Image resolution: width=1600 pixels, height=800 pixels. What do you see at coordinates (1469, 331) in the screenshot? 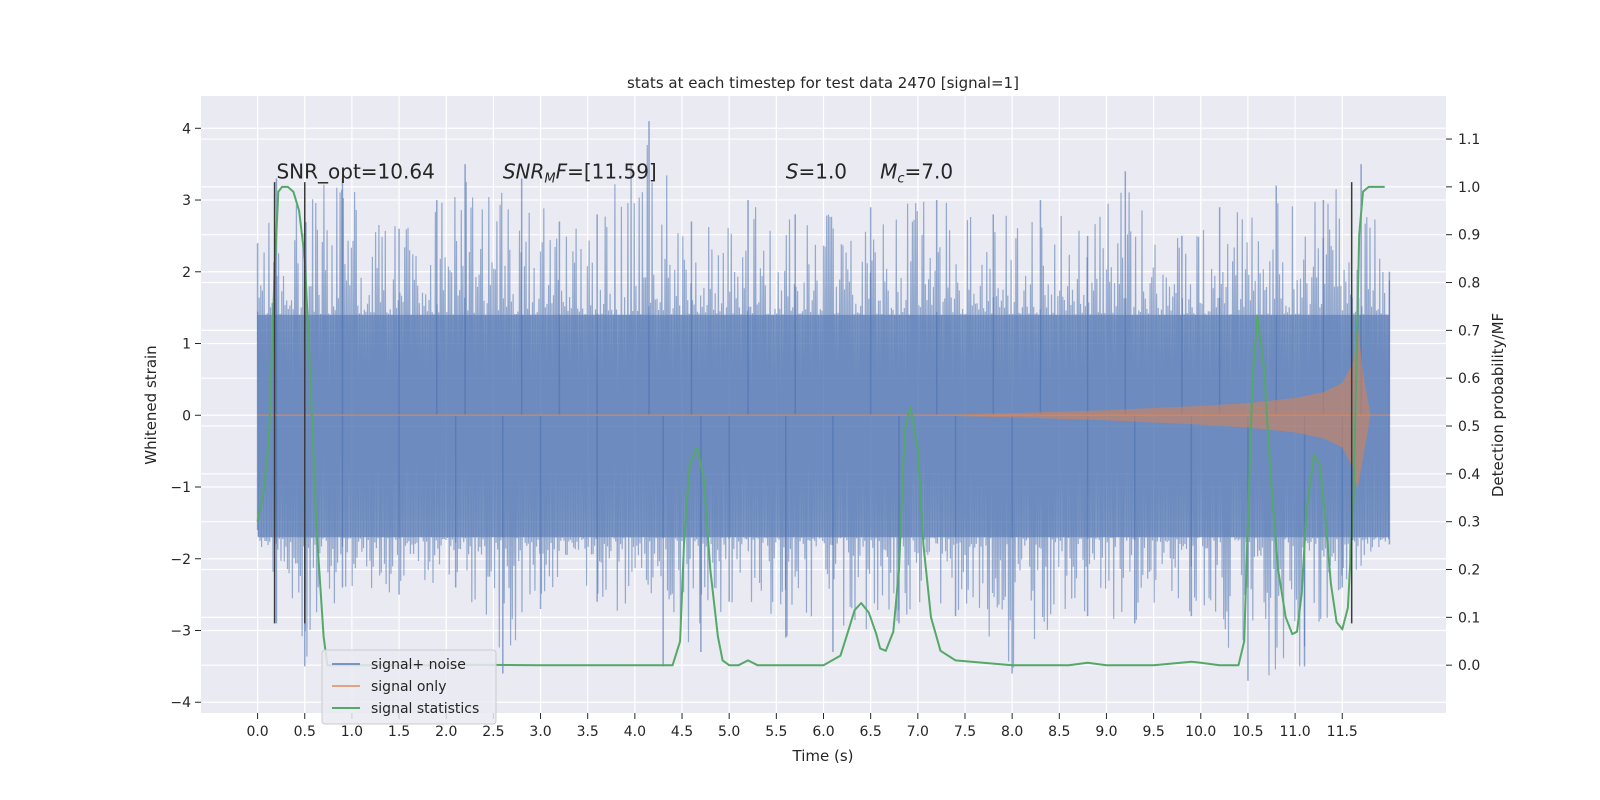
I see `y-right-tick-label: 0.7` at bounding box center [1469, 331].